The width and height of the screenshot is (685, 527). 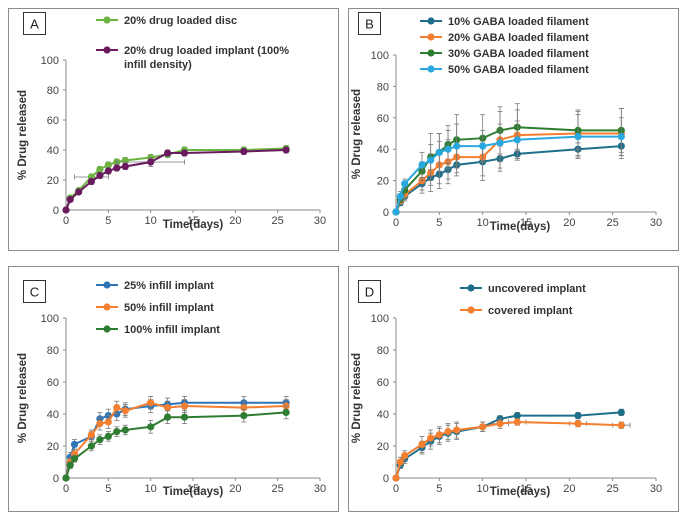 What do you see at coordinates (518, 70) in the screenshot?
I see `legend-label-line: 50% GABA loaded filament` at bounding box center [518, 70].